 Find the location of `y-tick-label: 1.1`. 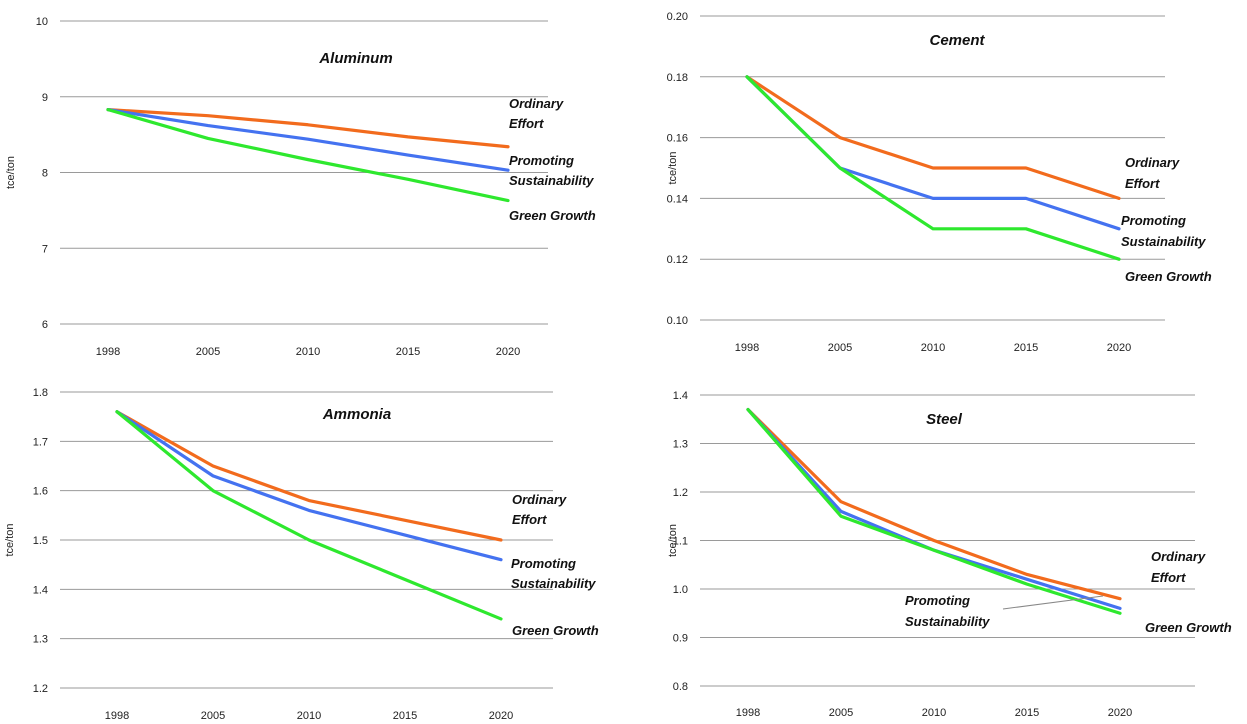

y-tick-label: 1.1 is located at coordinates (680, 542).